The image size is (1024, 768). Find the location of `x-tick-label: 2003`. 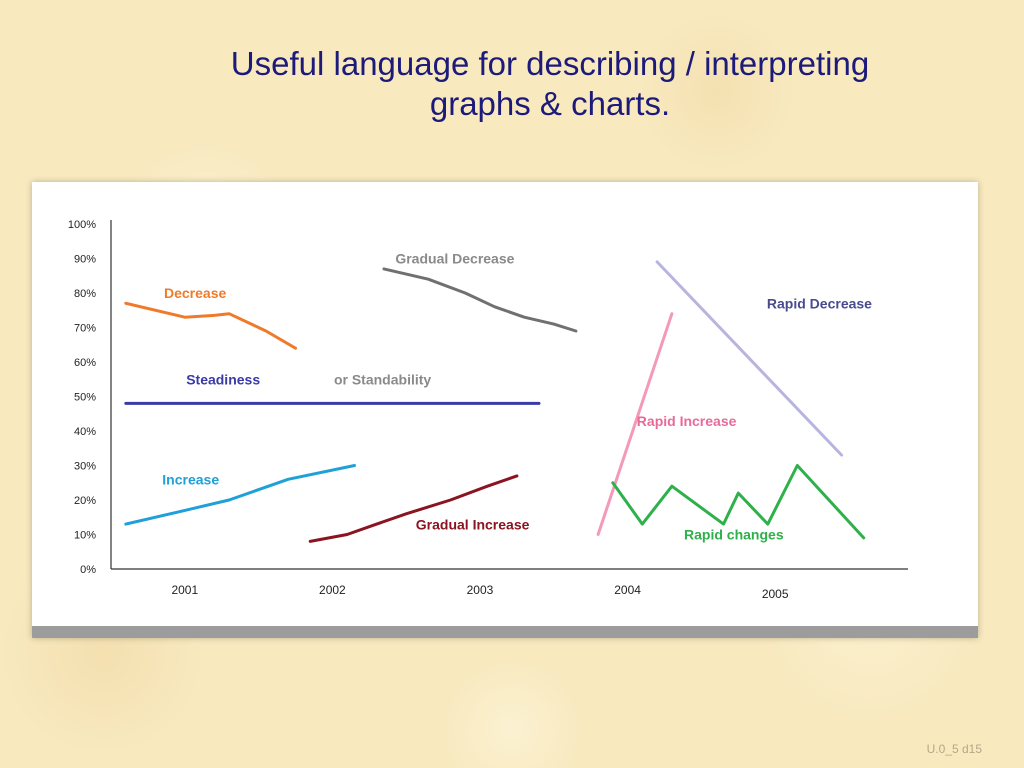

x-tick-label: 2003 is located at coordinates (480, 590).